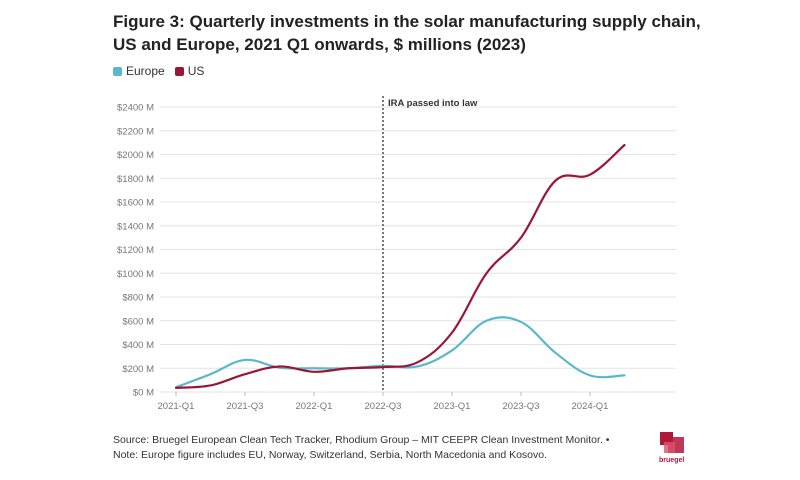 Image resolution: width=800 pixels, height=480 pixels. I want to click on y-tick-label: $1600 M, so click(135, 203).